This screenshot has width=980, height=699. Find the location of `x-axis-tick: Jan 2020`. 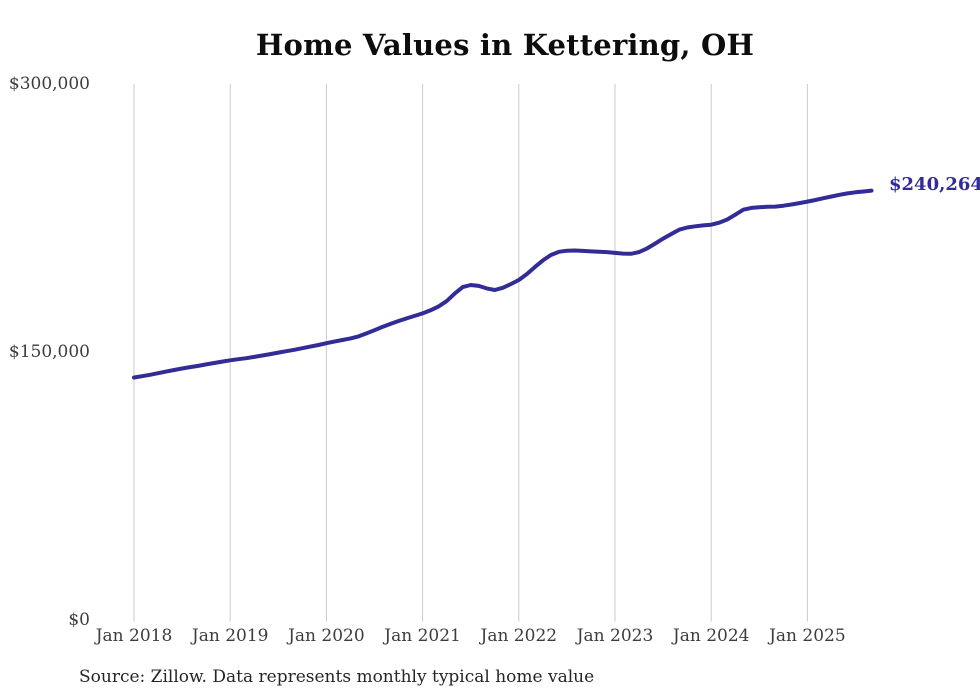

x-axis-tick: Jan 2020 is located at coordinates (326, 636).